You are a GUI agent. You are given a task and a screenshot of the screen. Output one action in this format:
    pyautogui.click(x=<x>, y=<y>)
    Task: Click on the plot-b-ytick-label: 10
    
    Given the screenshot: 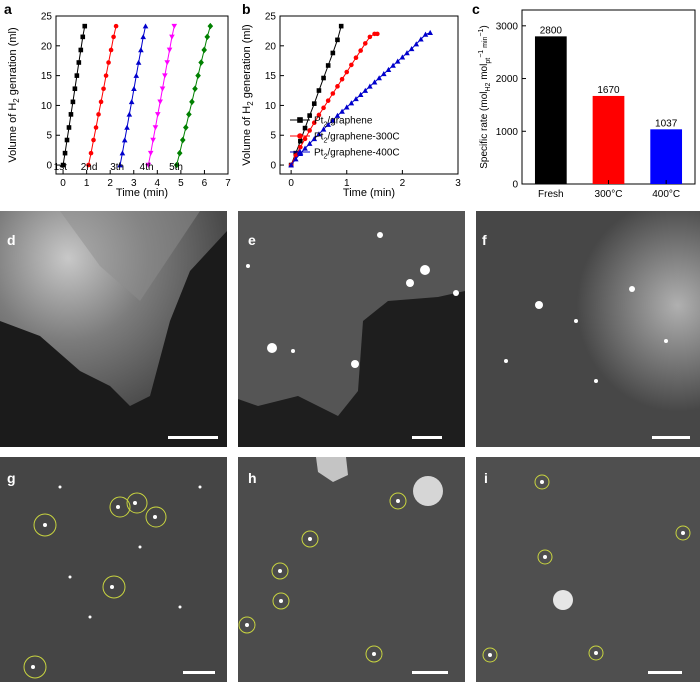 What is the action you would take?
    pyautogui.click(x=271, y=106)
    